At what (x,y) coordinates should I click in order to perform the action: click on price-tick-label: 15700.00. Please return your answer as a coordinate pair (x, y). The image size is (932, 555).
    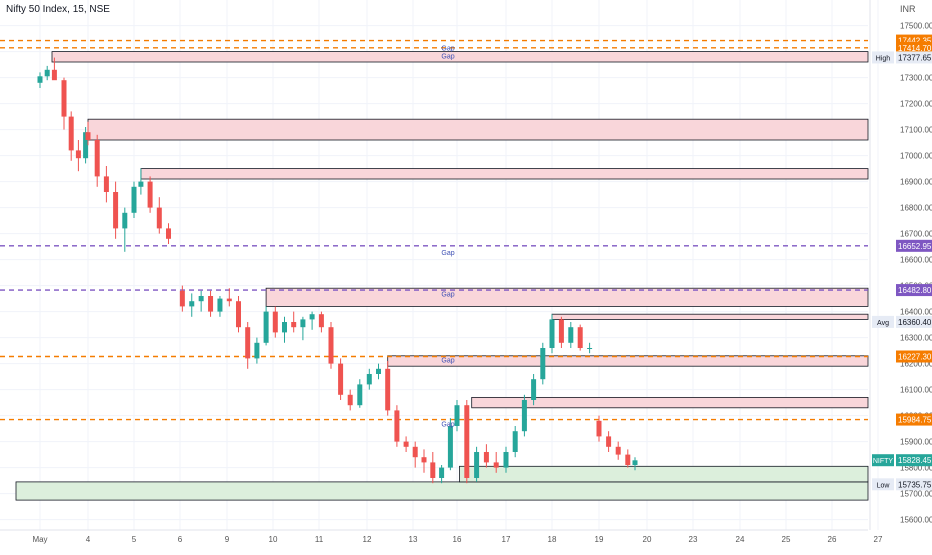
    Looking at the image, I should click on (916, 494).